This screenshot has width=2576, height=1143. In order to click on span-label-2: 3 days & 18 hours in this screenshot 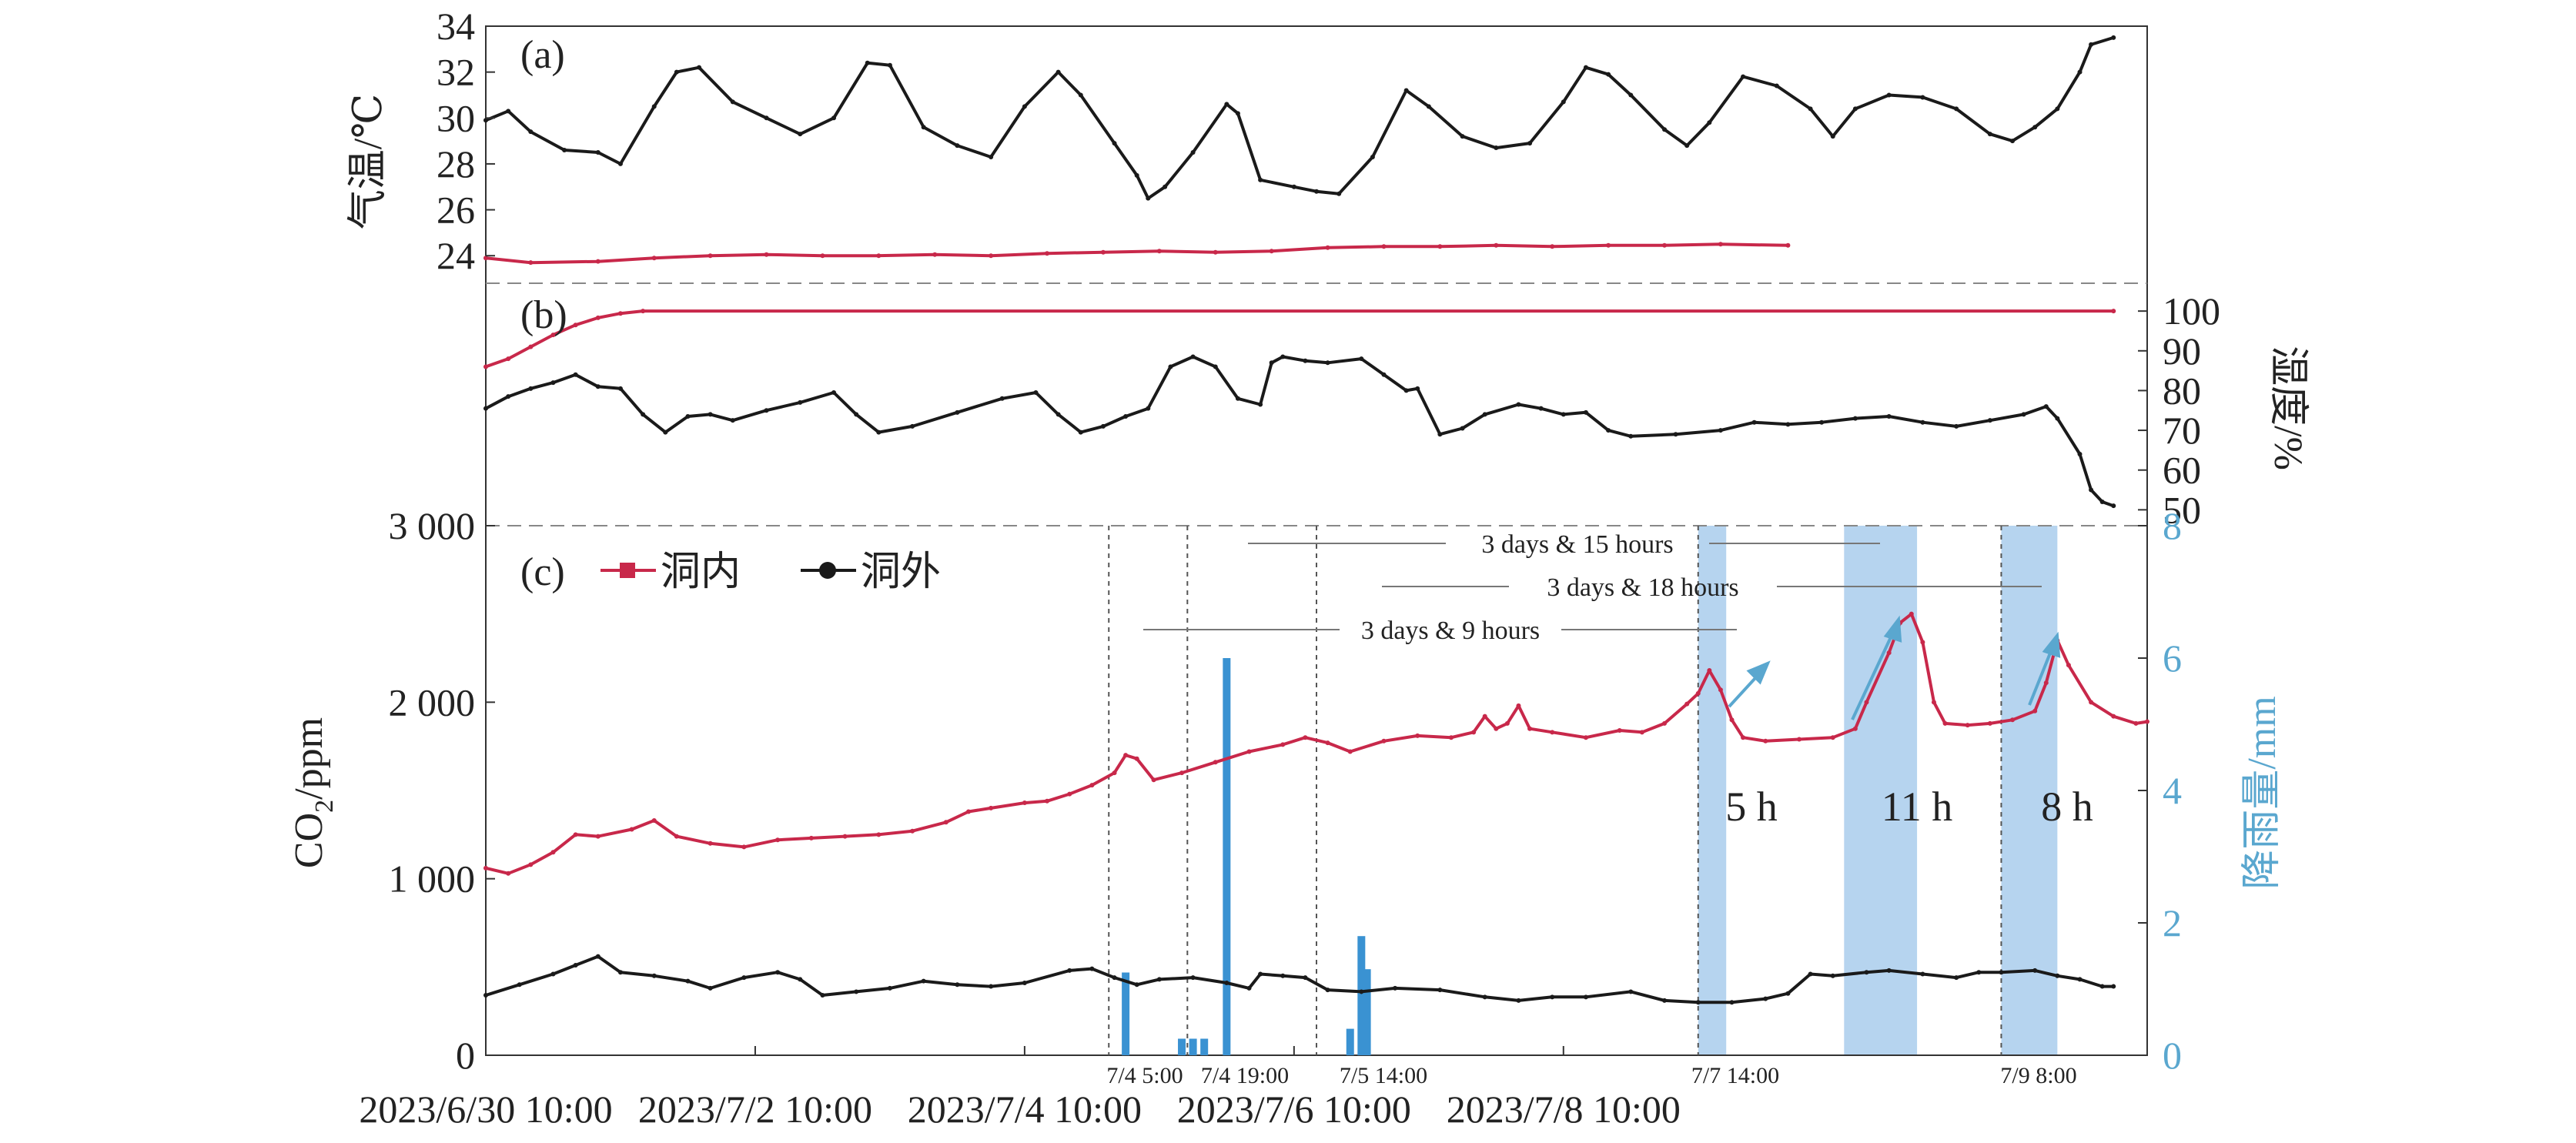, I will do `click(1642, 587)`.